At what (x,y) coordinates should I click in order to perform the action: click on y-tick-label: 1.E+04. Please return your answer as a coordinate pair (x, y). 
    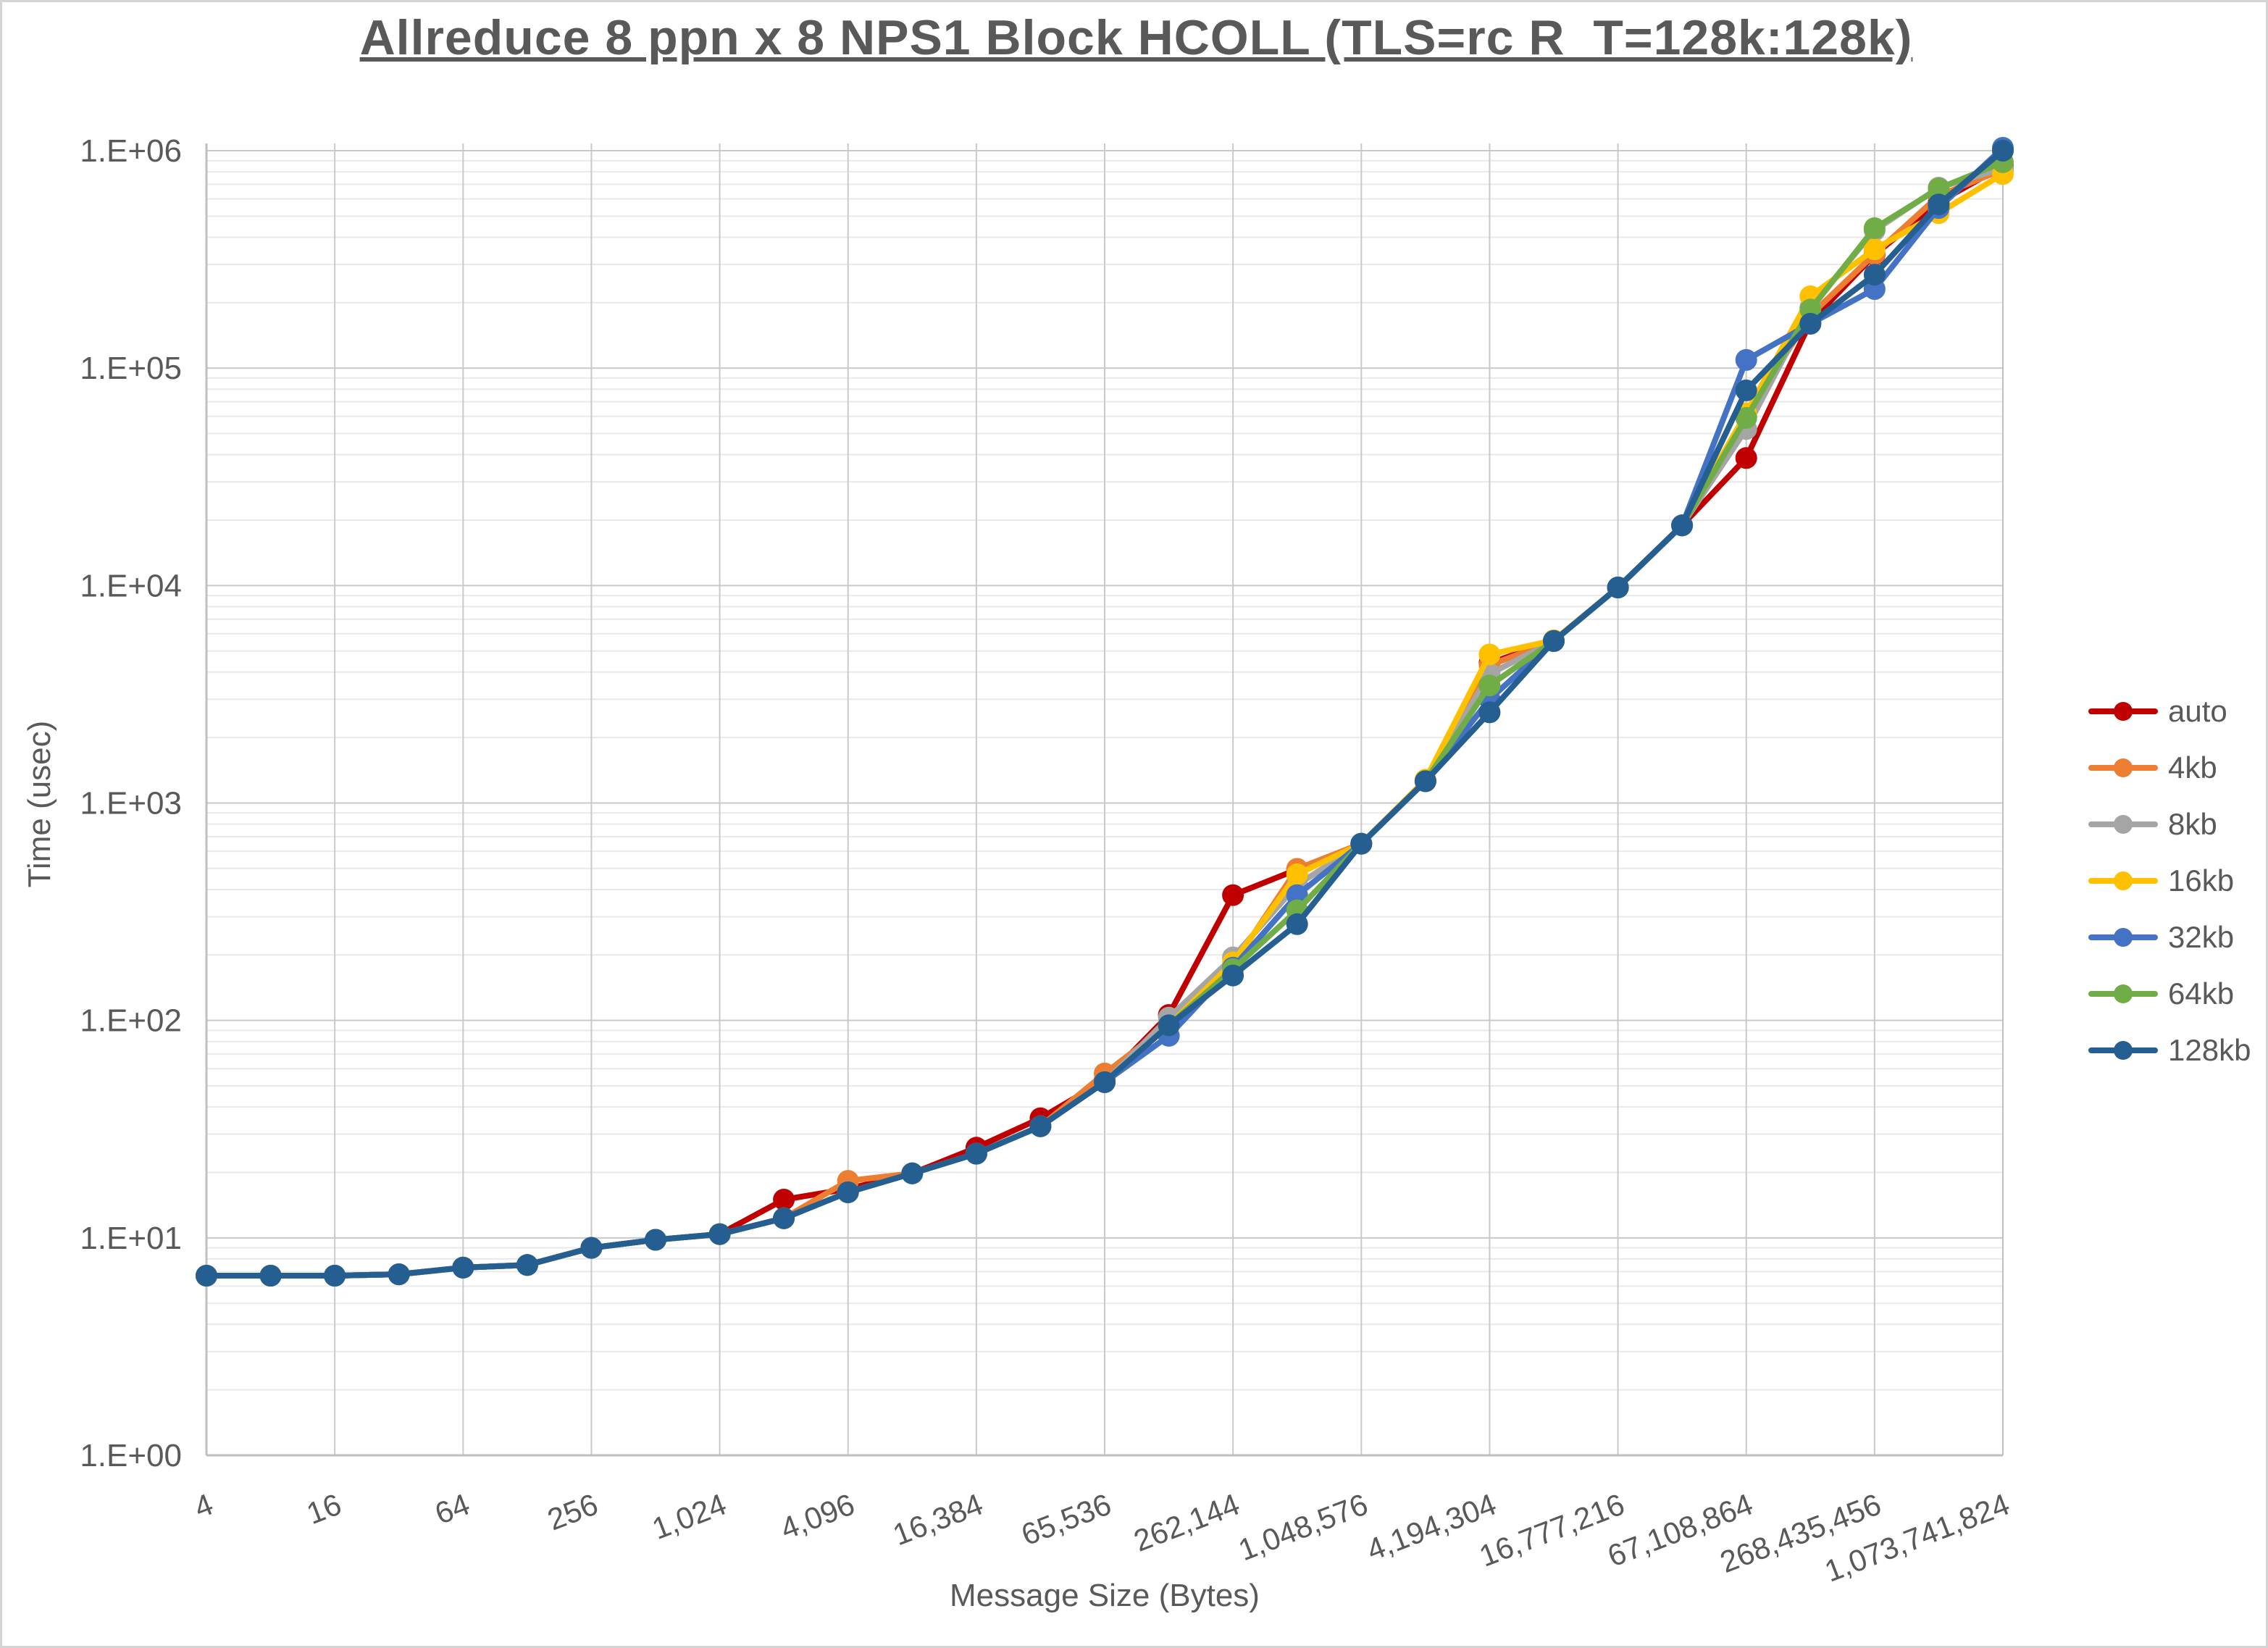
    Looking at the image, I should click on (131, 585).